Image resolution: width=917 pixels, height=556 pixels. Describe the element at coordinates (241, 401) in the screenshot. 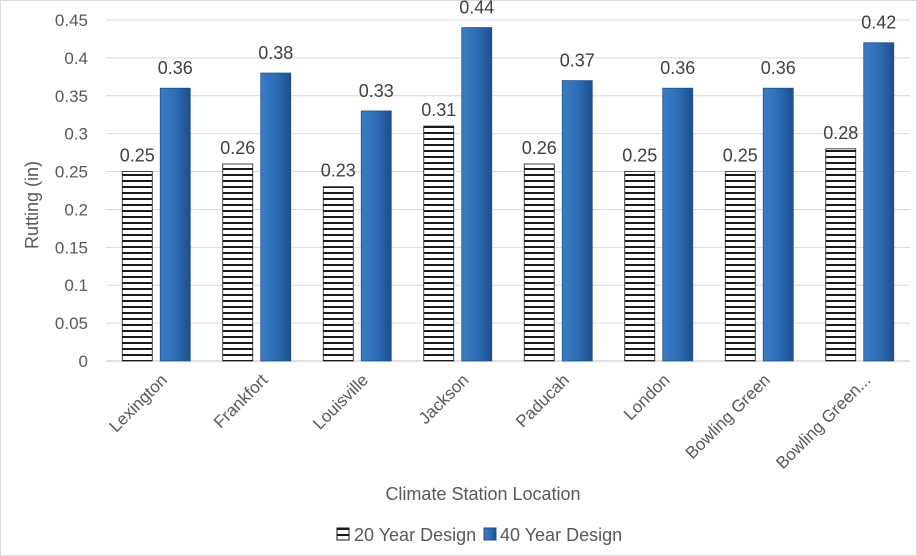

I see `x-tick-label: Frankfort` at that location.